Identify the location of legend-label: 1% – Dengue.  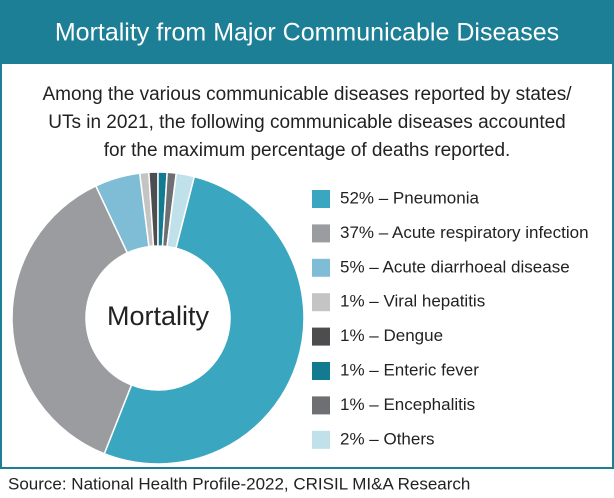
(391, 335).